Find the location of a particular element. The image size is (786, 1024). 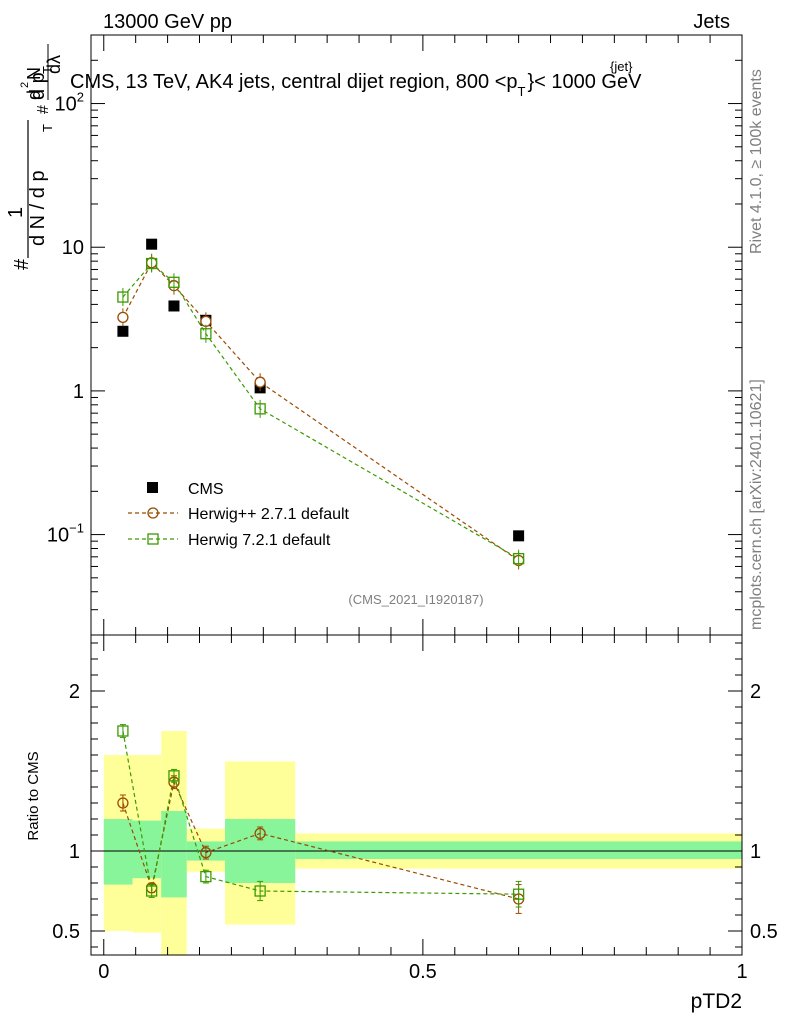

legend-marker-cms is located at coordinates (152, 487).